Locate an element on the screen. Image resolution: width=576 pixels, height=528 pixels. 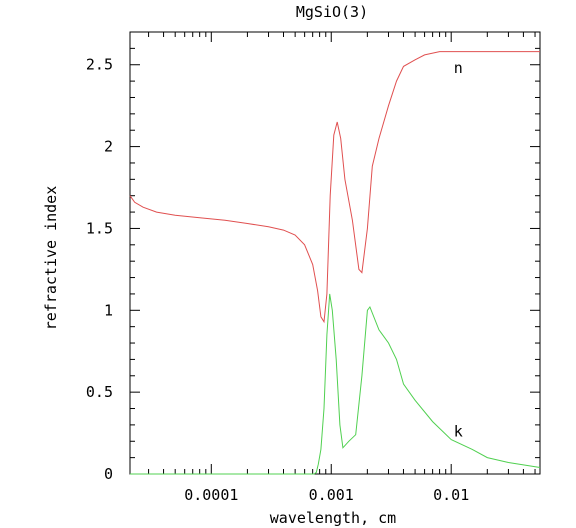
chart-title: MgSiO(3) is located at coordinates (332, 12).